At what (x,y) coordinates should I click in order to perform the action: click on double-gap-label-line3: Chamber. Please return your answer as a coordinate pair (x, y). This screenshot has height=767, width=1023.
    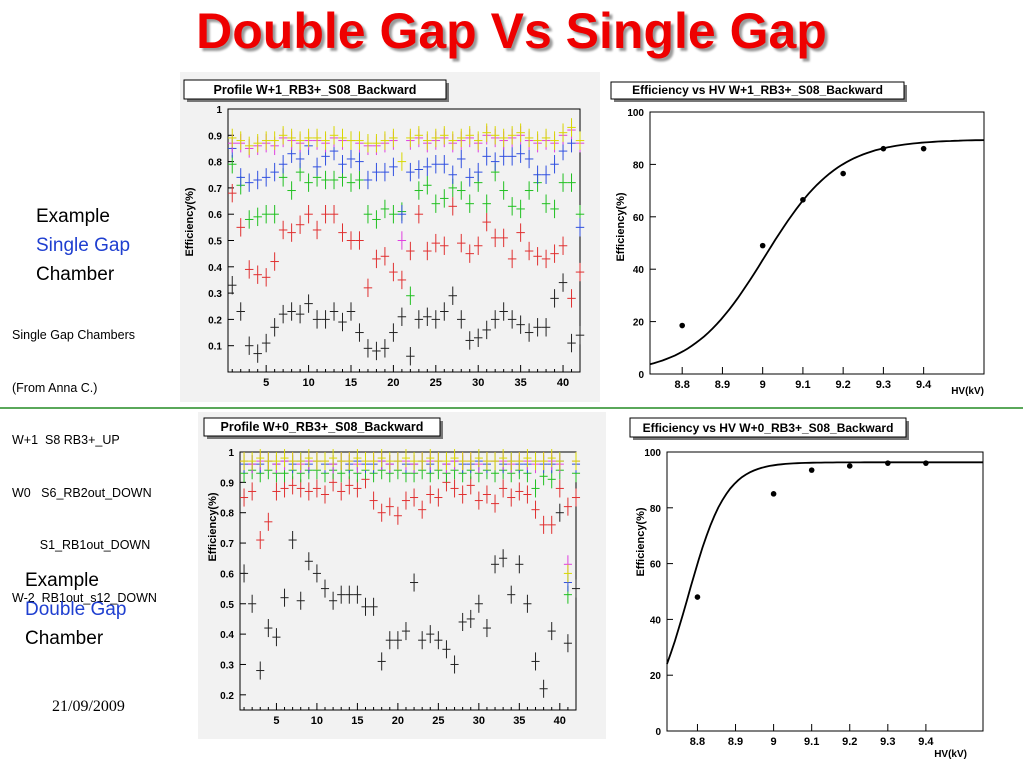
    Looking at the image, I should click on (64, 638).